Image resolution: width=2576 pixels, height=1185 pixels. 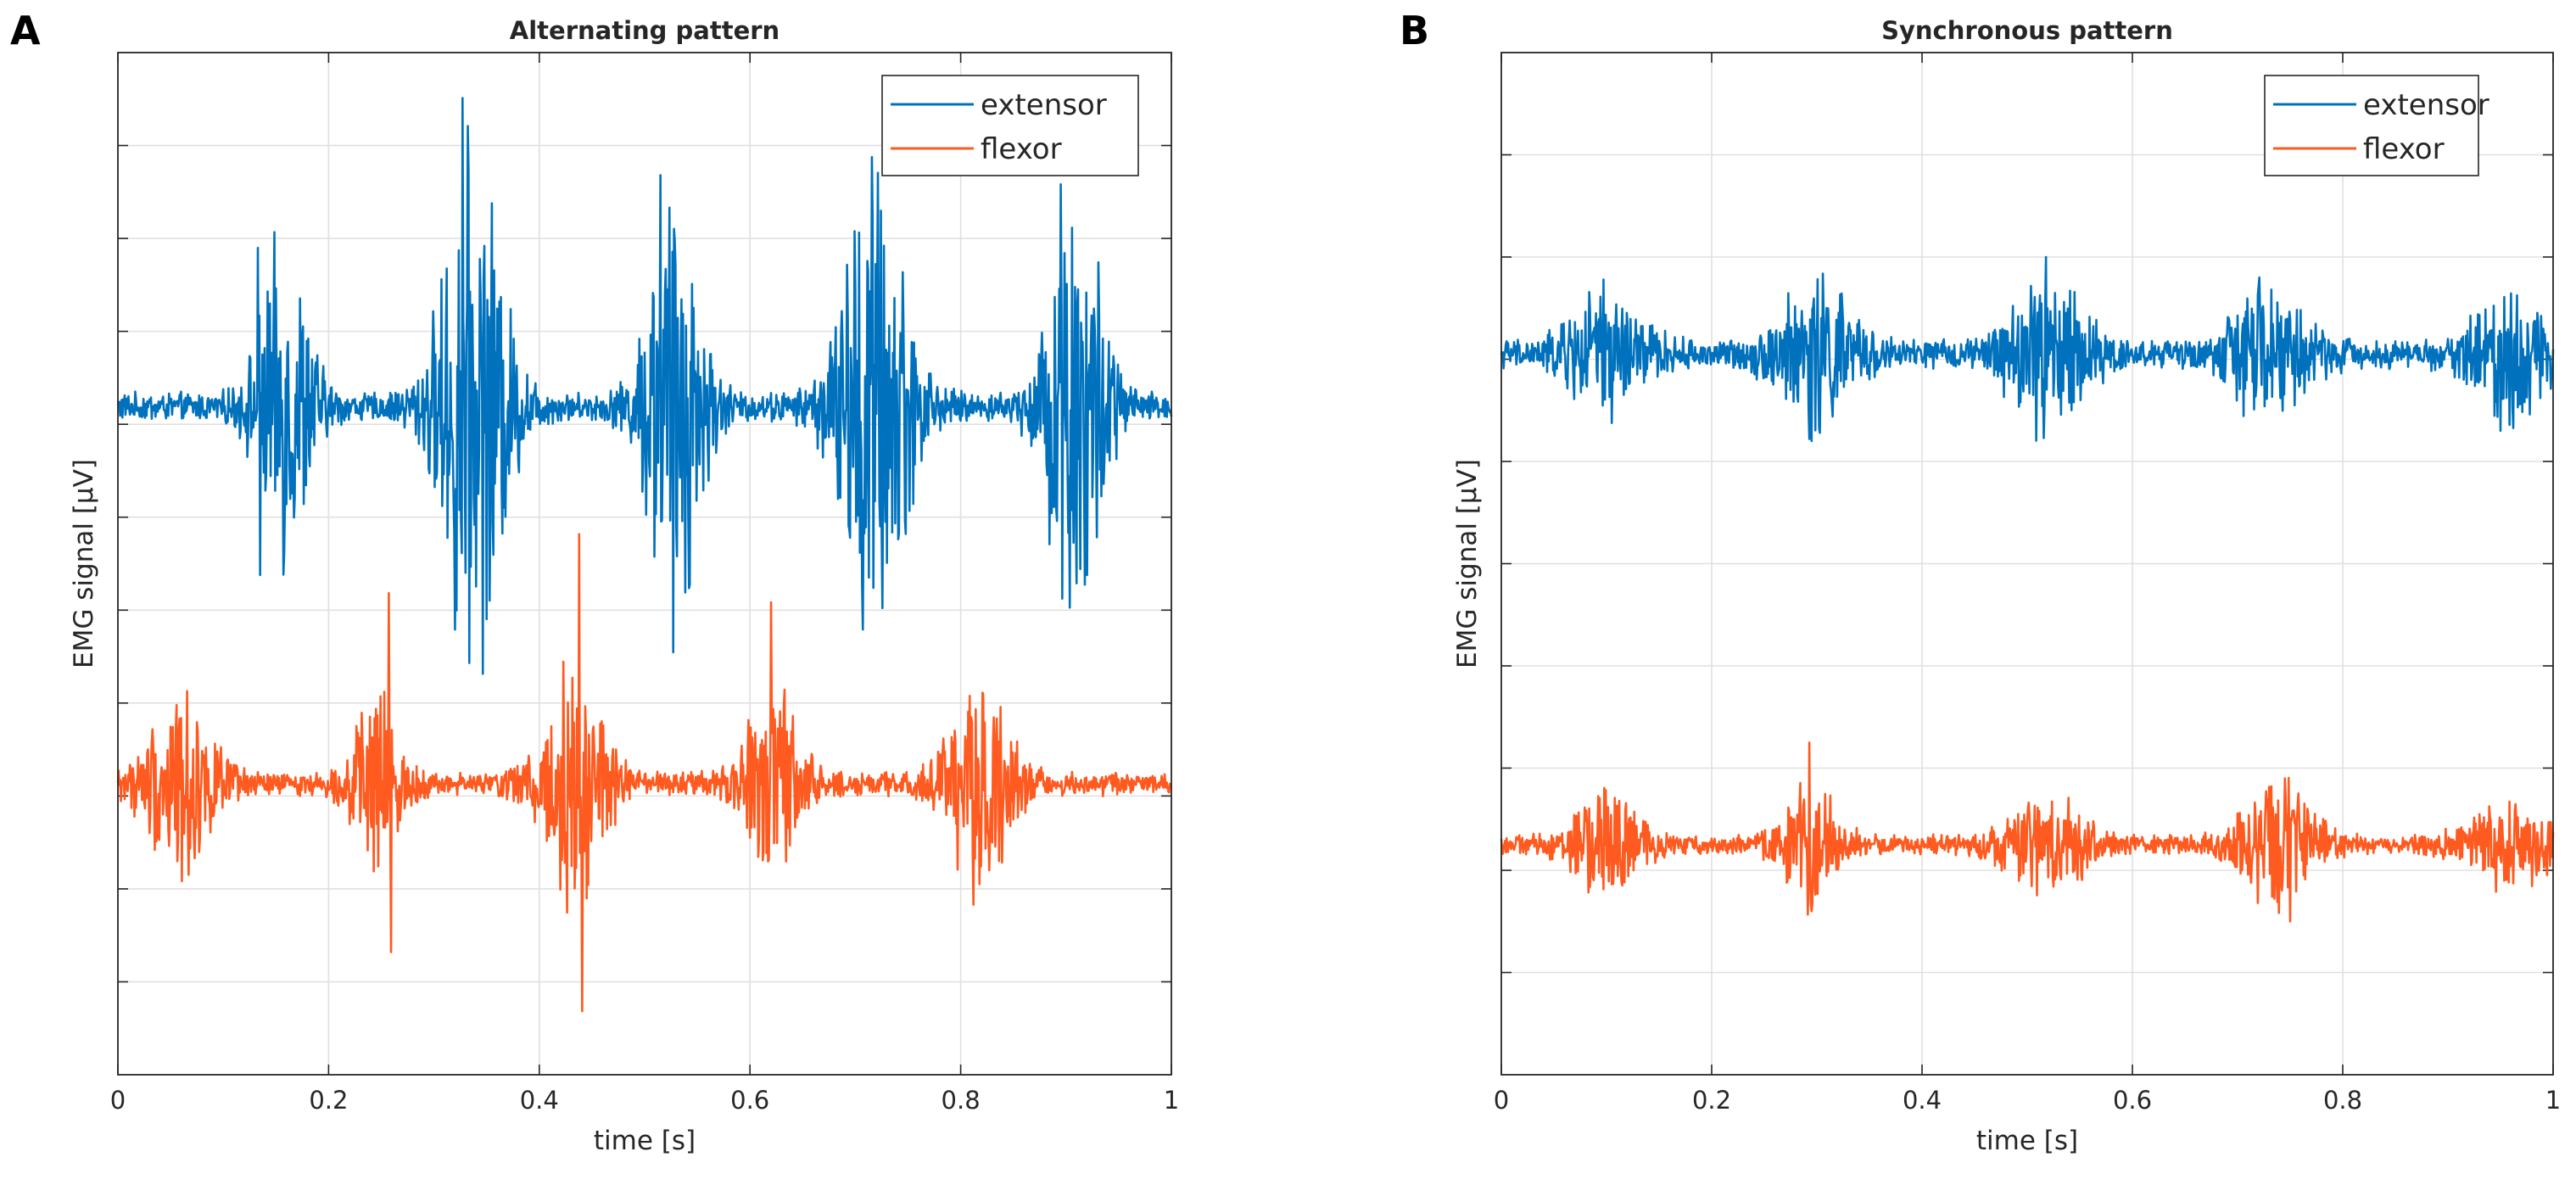 I want to click on panel-letter-a: A, so click(x=25, y=31).